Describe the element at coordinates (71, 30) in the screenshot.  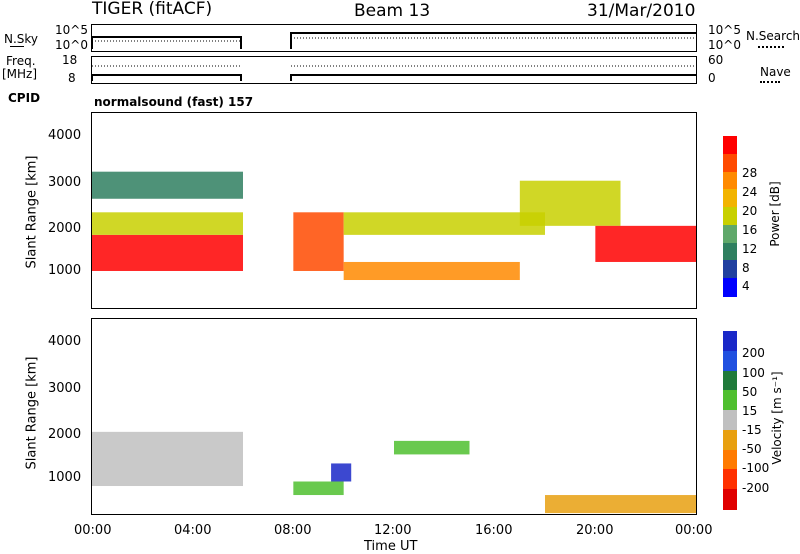
I see `nsky-tick-top: 10^5` at that location.